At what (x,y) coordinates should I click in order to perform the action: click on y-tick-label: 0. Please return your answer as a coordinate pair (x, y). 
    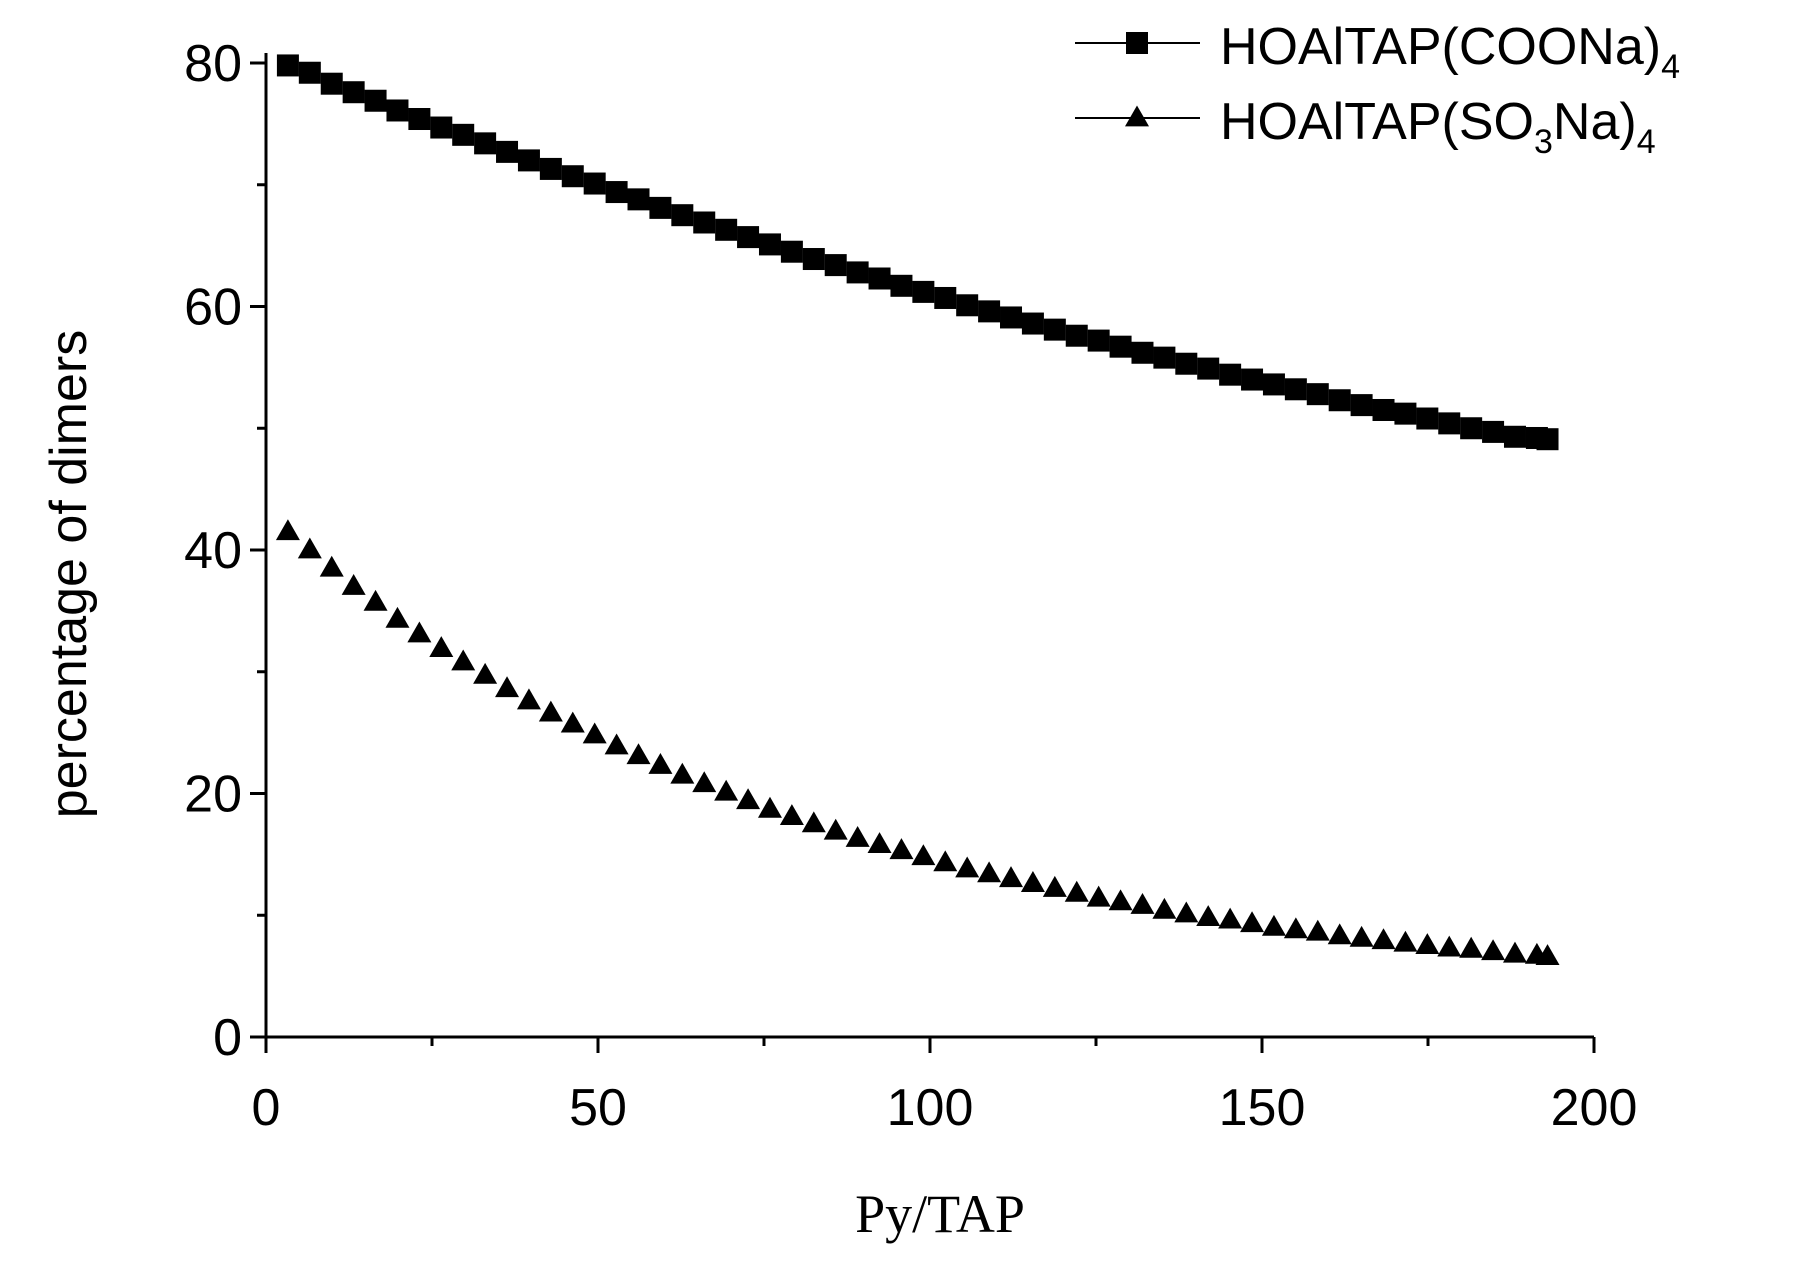
    Looking at the image, I should click on (227, 1038).